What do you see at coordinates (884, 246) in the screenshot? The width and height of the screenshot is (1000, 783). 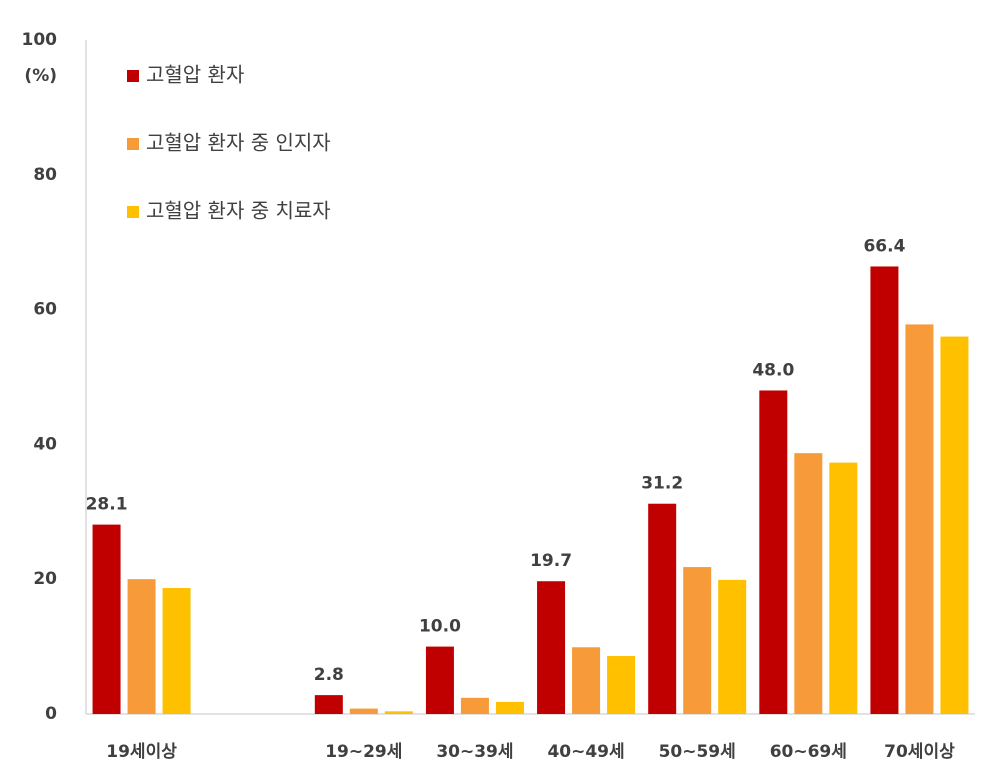 I see `data-label: 66.4` at bounding box center [884, 246].